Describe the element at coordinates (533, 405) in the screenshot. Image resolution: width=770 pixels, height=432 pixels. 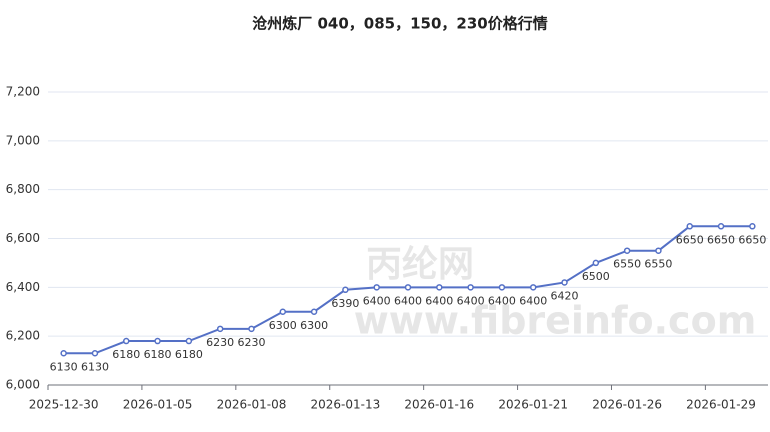
I see `x-tick-label: 2026-01-21` at that location.